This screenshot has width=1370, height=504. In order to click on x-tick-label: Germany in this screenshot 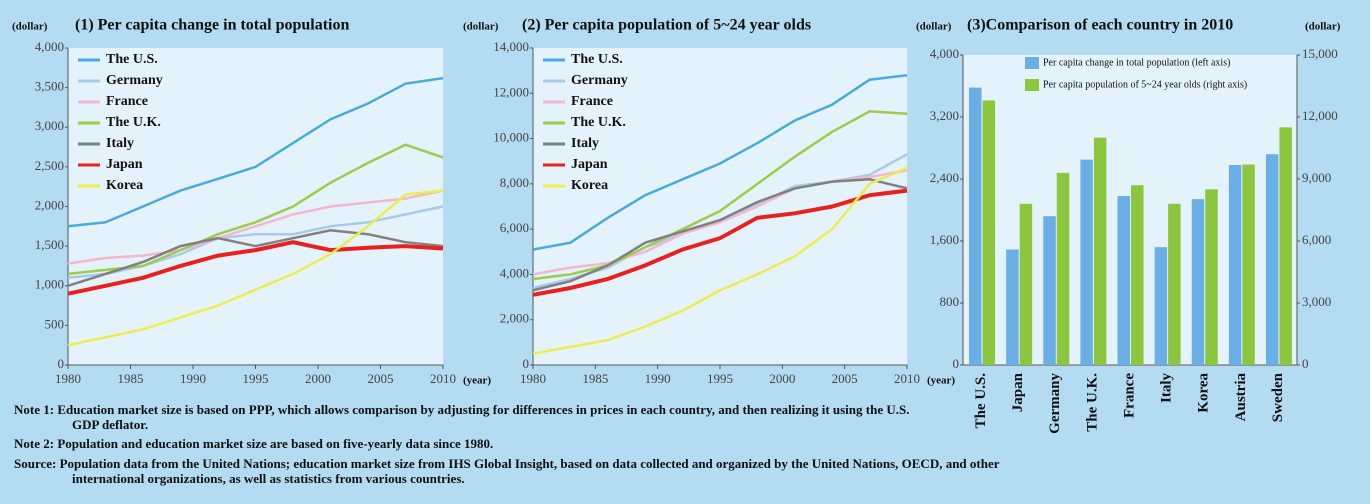, I will do `click(1055, 403)`.